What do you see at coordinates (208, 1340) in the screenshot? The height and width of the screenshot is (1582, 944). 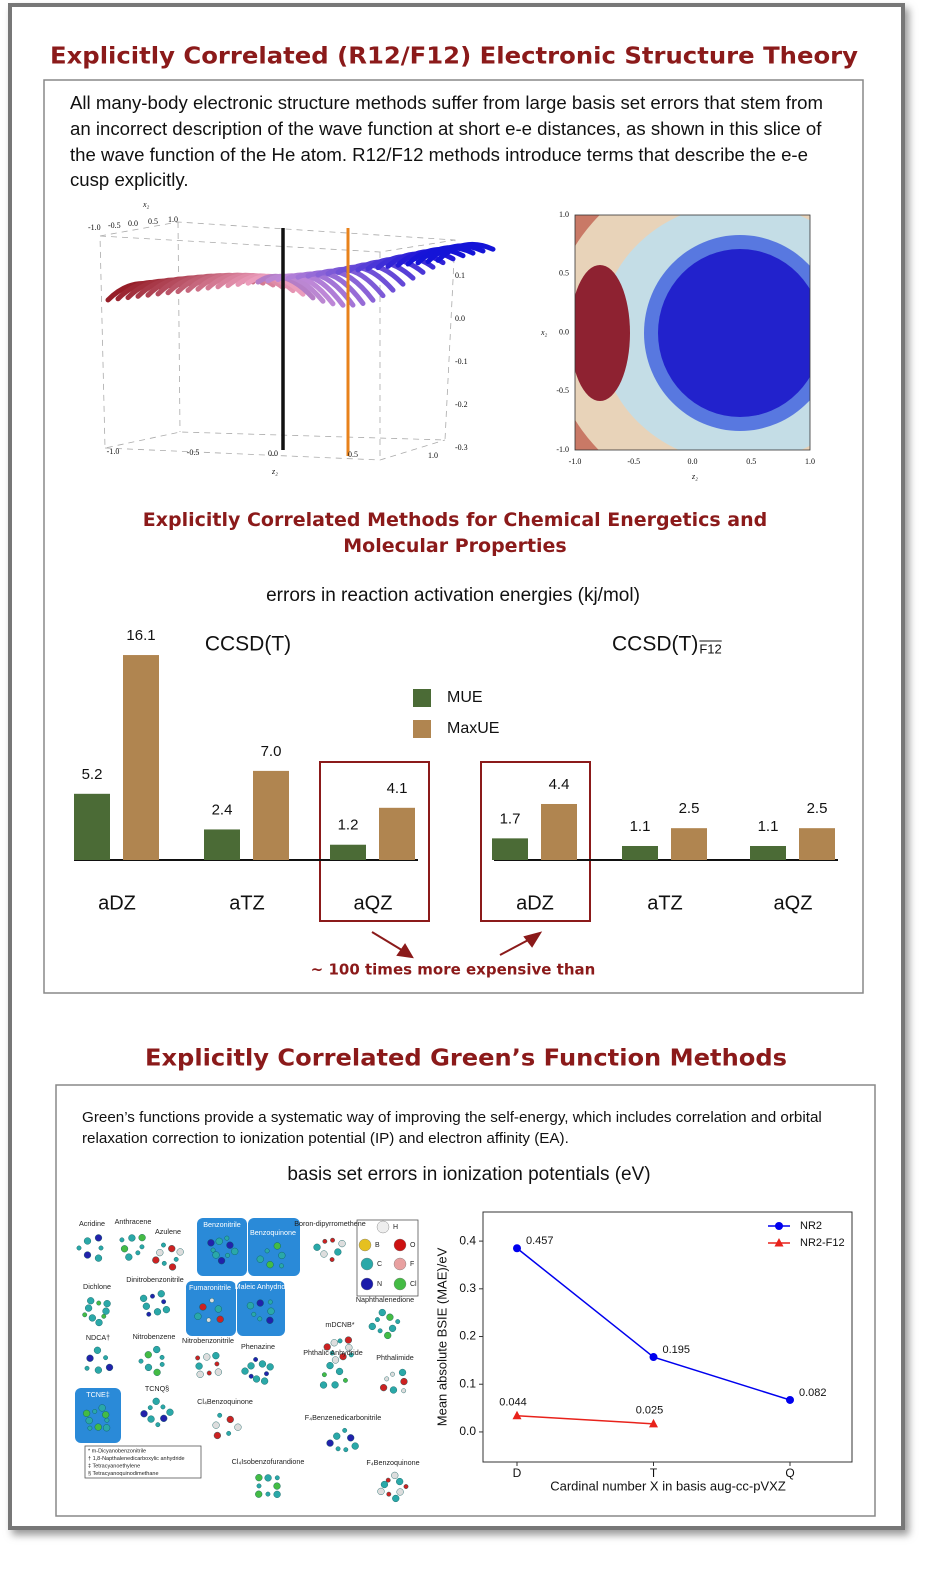 I see `molecule-label: Nitrobenzonitrile` at bounding box center [208, 1340].